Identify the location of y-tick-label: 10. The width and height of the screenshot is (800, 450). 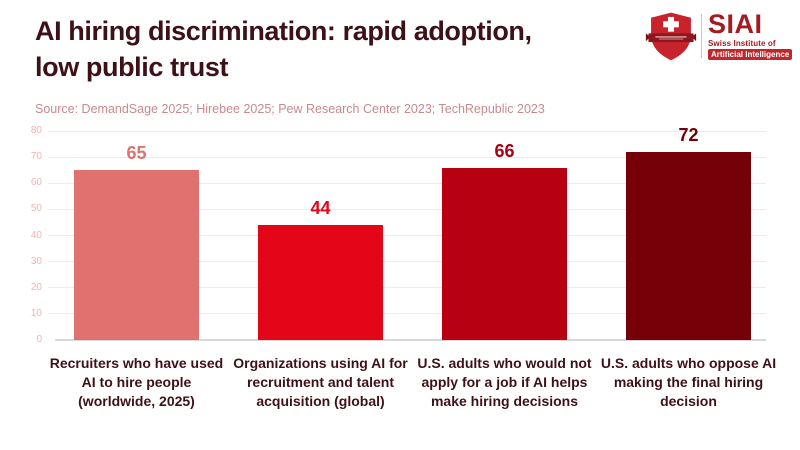
(36, 313).